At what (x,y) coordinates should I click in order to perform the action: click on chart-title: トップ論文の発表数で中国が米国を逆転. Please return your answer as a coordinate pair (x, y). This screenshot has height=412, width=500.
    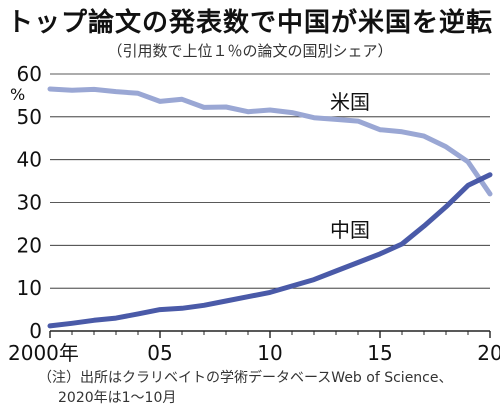
    Looking at the image, I should click on (249, 23).